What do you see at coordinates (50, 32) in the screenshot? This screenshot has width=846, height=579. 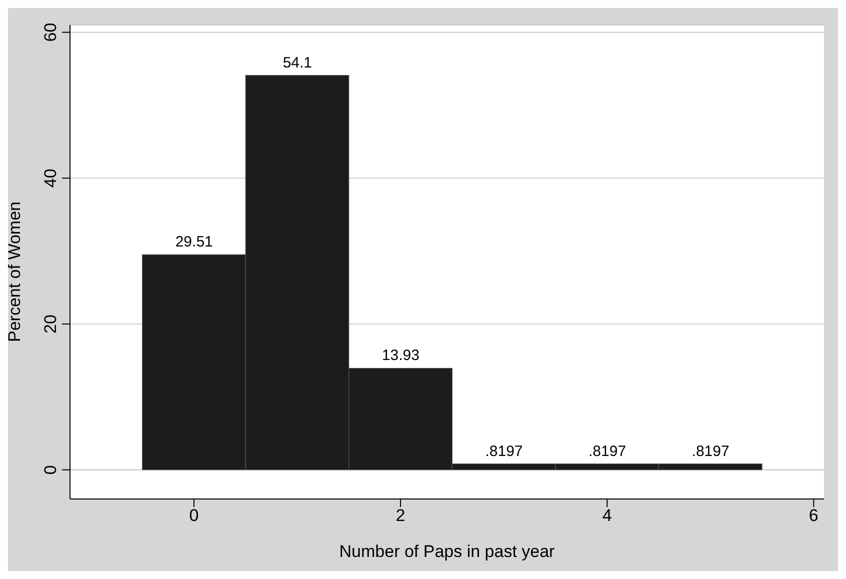 I see `y-tick-label: 60` at bounding box center [50, 32].